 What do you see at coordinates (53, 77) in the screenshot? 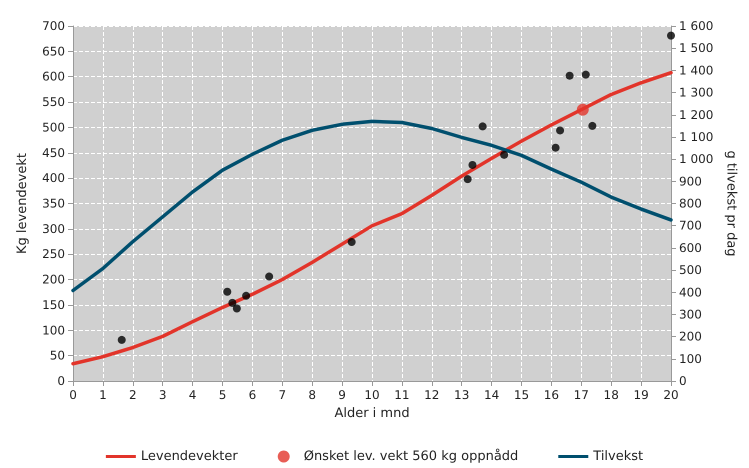
I see `y-tick-label: 600` at bounding box center [53, 77].